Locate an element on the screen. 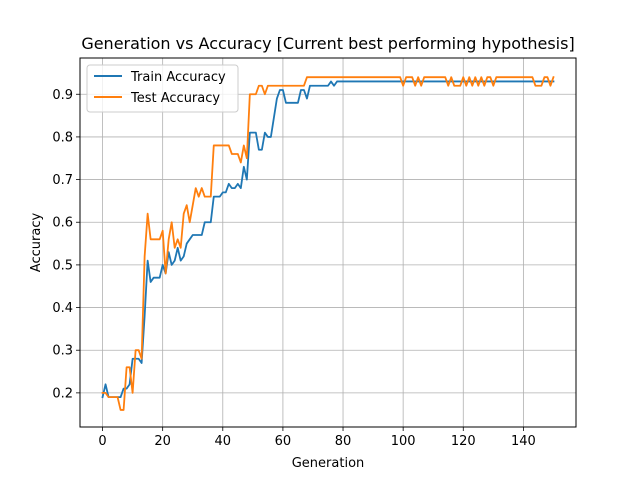 The height and width of the screenshot is (480, 640). legend-label-train: Train Accuracy is located at coordinates (178, 77).